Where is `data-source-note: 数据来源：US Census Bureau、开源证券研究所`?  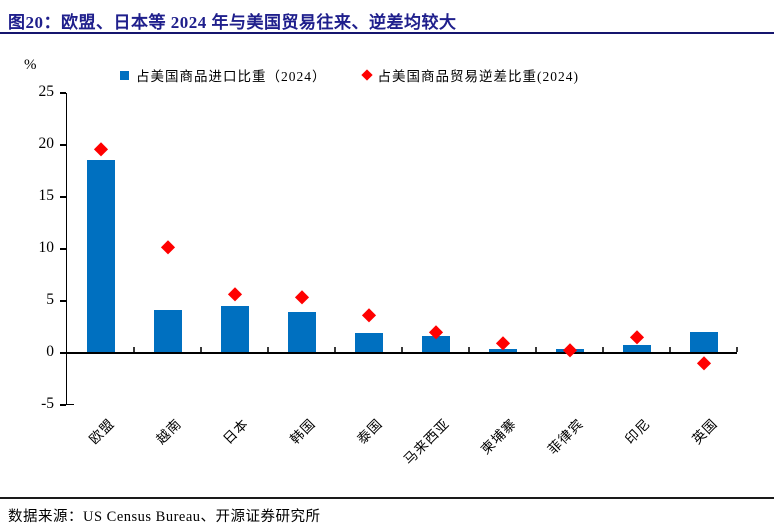
data-source-note: 数据来源：US Census Bureau、开源证券研究所 is located at coordinates (164, 517).